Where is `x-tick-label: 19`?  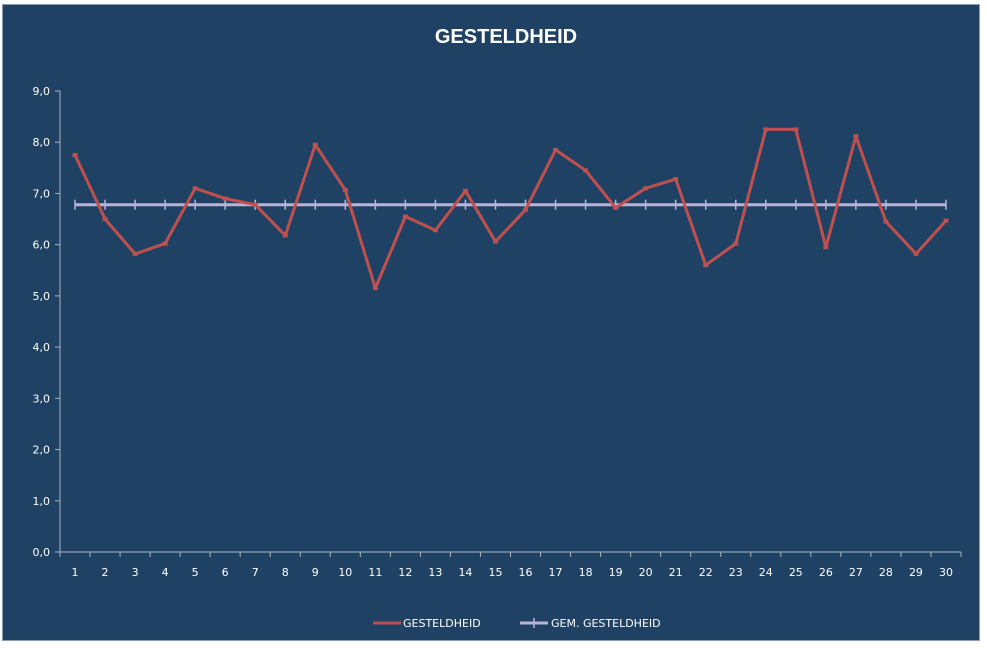 x-tick-label: 19 is located at coordinates (616, 572).